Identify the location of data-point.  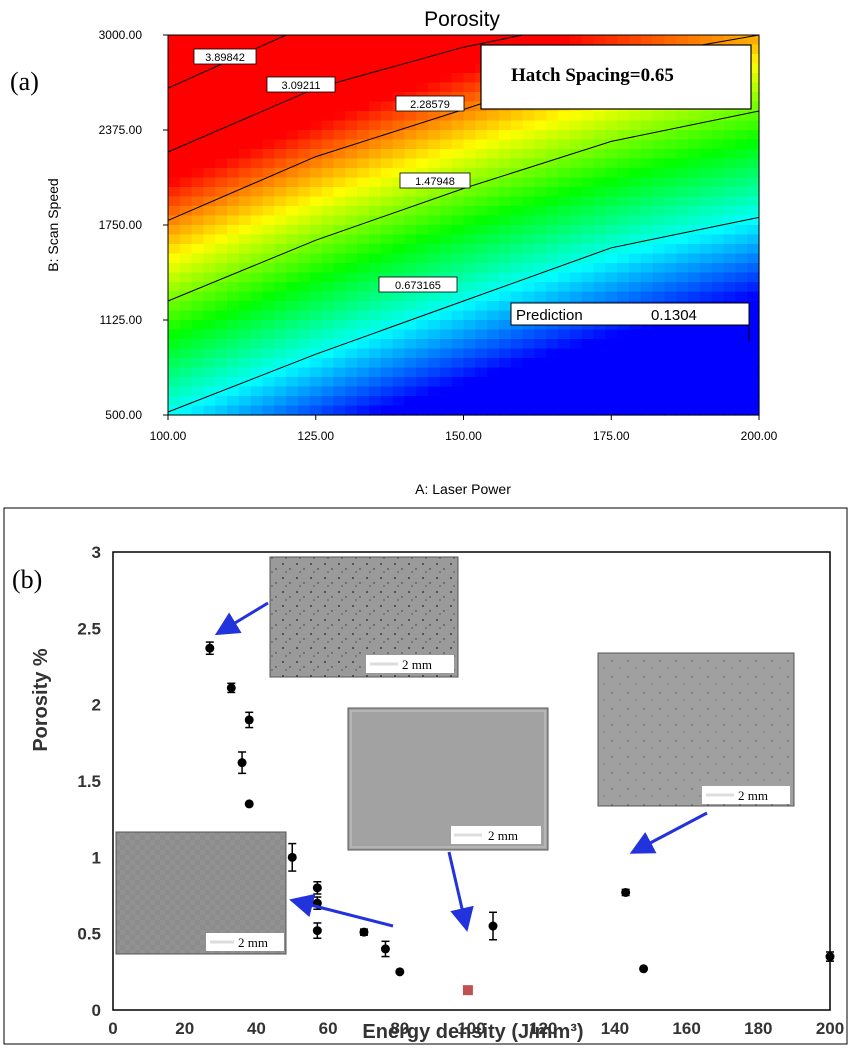
(210, 648).